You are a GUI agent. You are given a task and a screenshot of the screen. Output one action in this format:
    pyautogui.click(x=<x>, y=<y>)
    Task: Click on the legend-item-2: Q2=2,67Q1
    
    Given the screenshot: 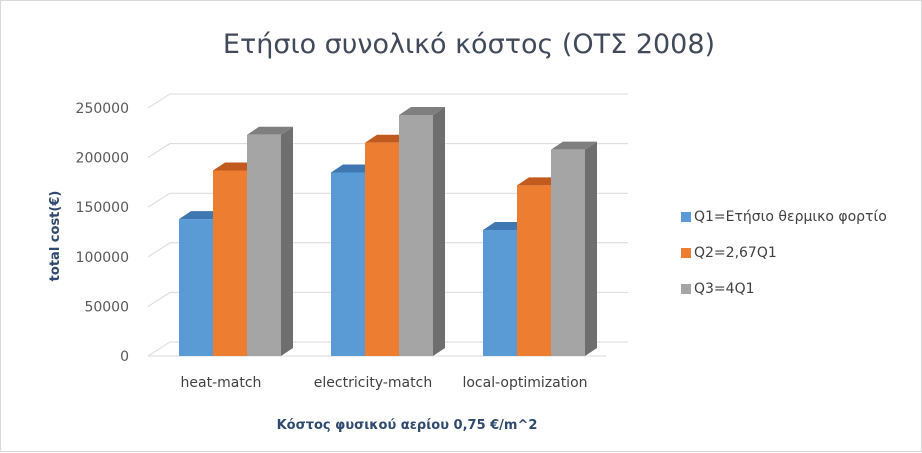 What is the action you would take?
    pyautogui.click(x=729, y=253)
    